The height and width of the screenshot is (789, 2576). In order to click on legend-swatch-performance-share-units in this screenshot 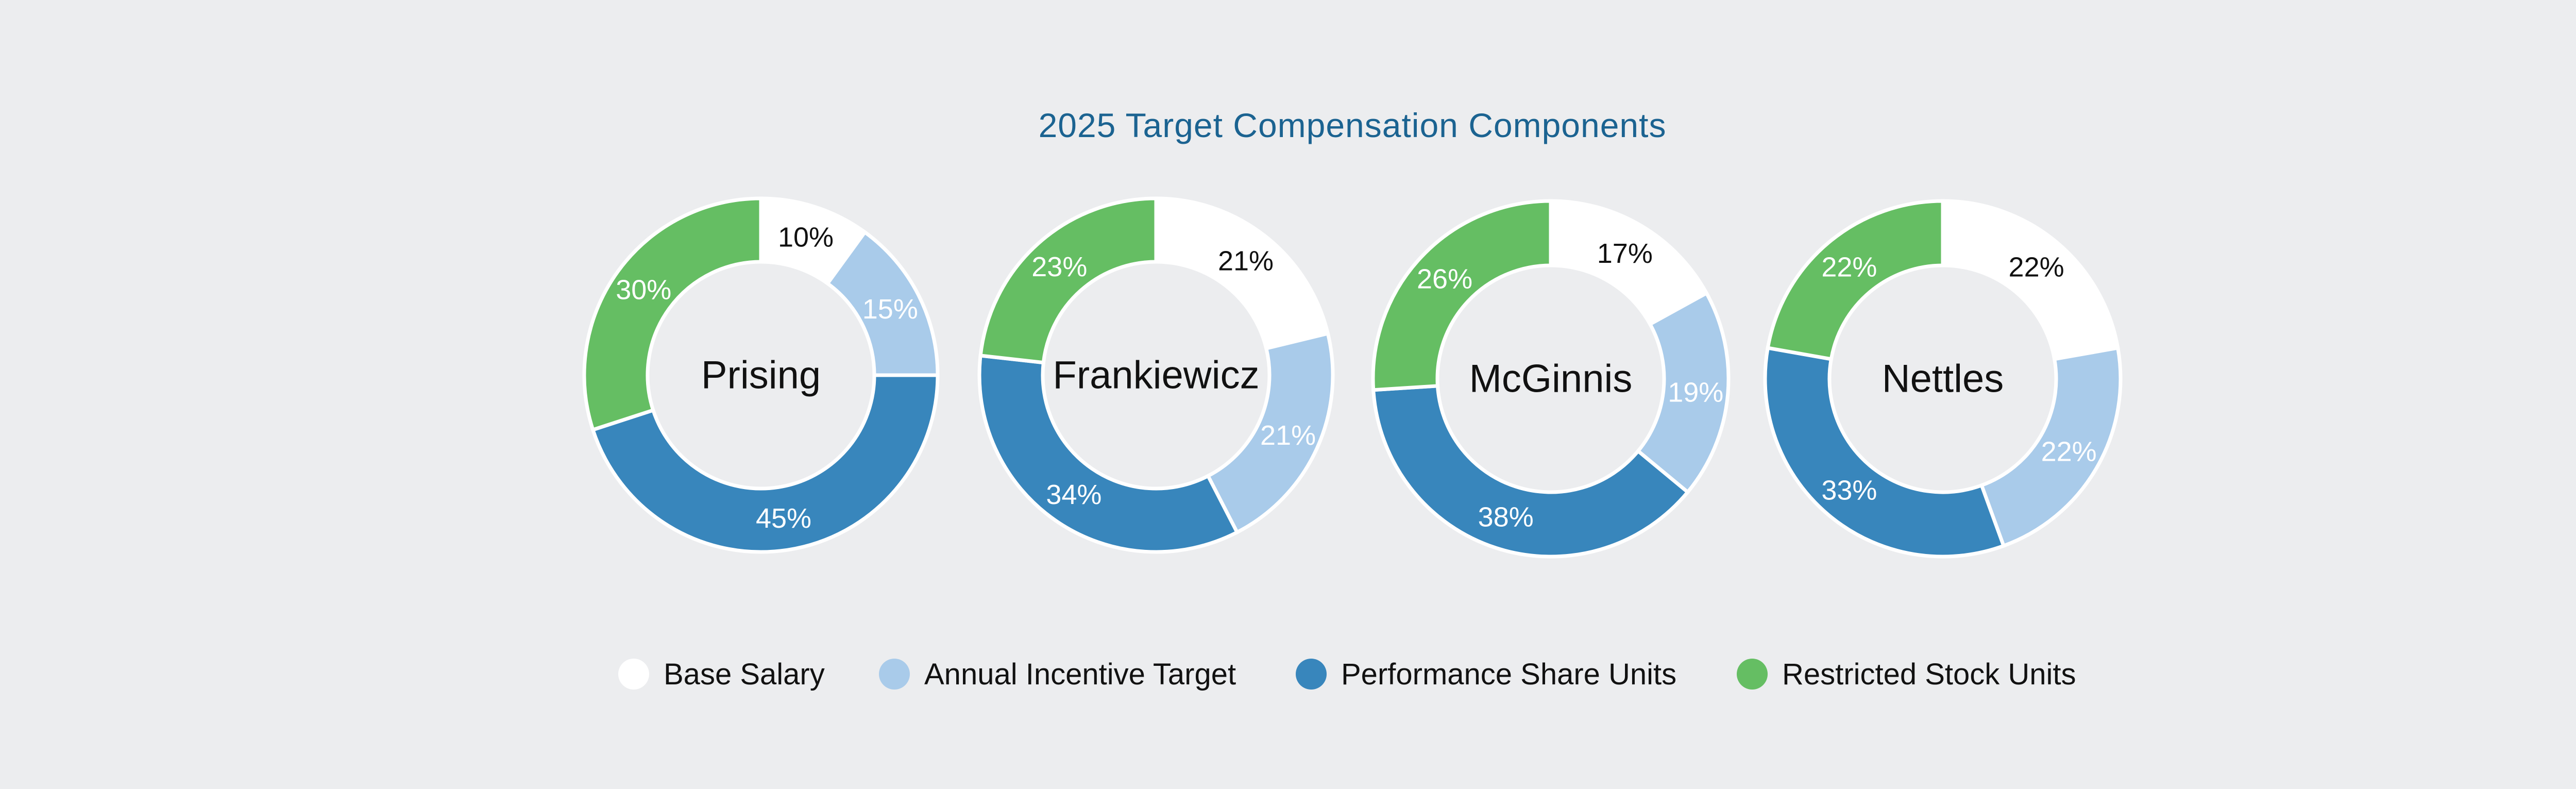, I will do `click(1311, 674)`.